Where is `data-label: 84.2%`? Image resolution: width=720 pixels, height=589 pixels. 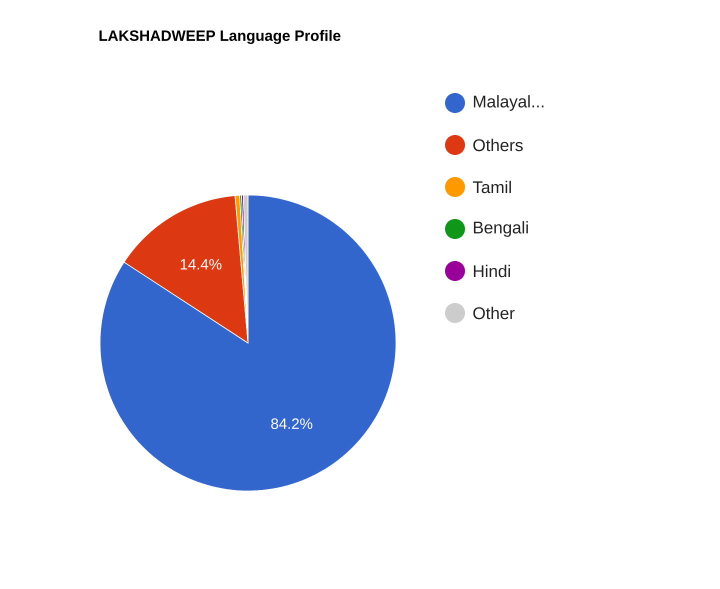
data-label: 84.2% is located at coordinates (291, 423).